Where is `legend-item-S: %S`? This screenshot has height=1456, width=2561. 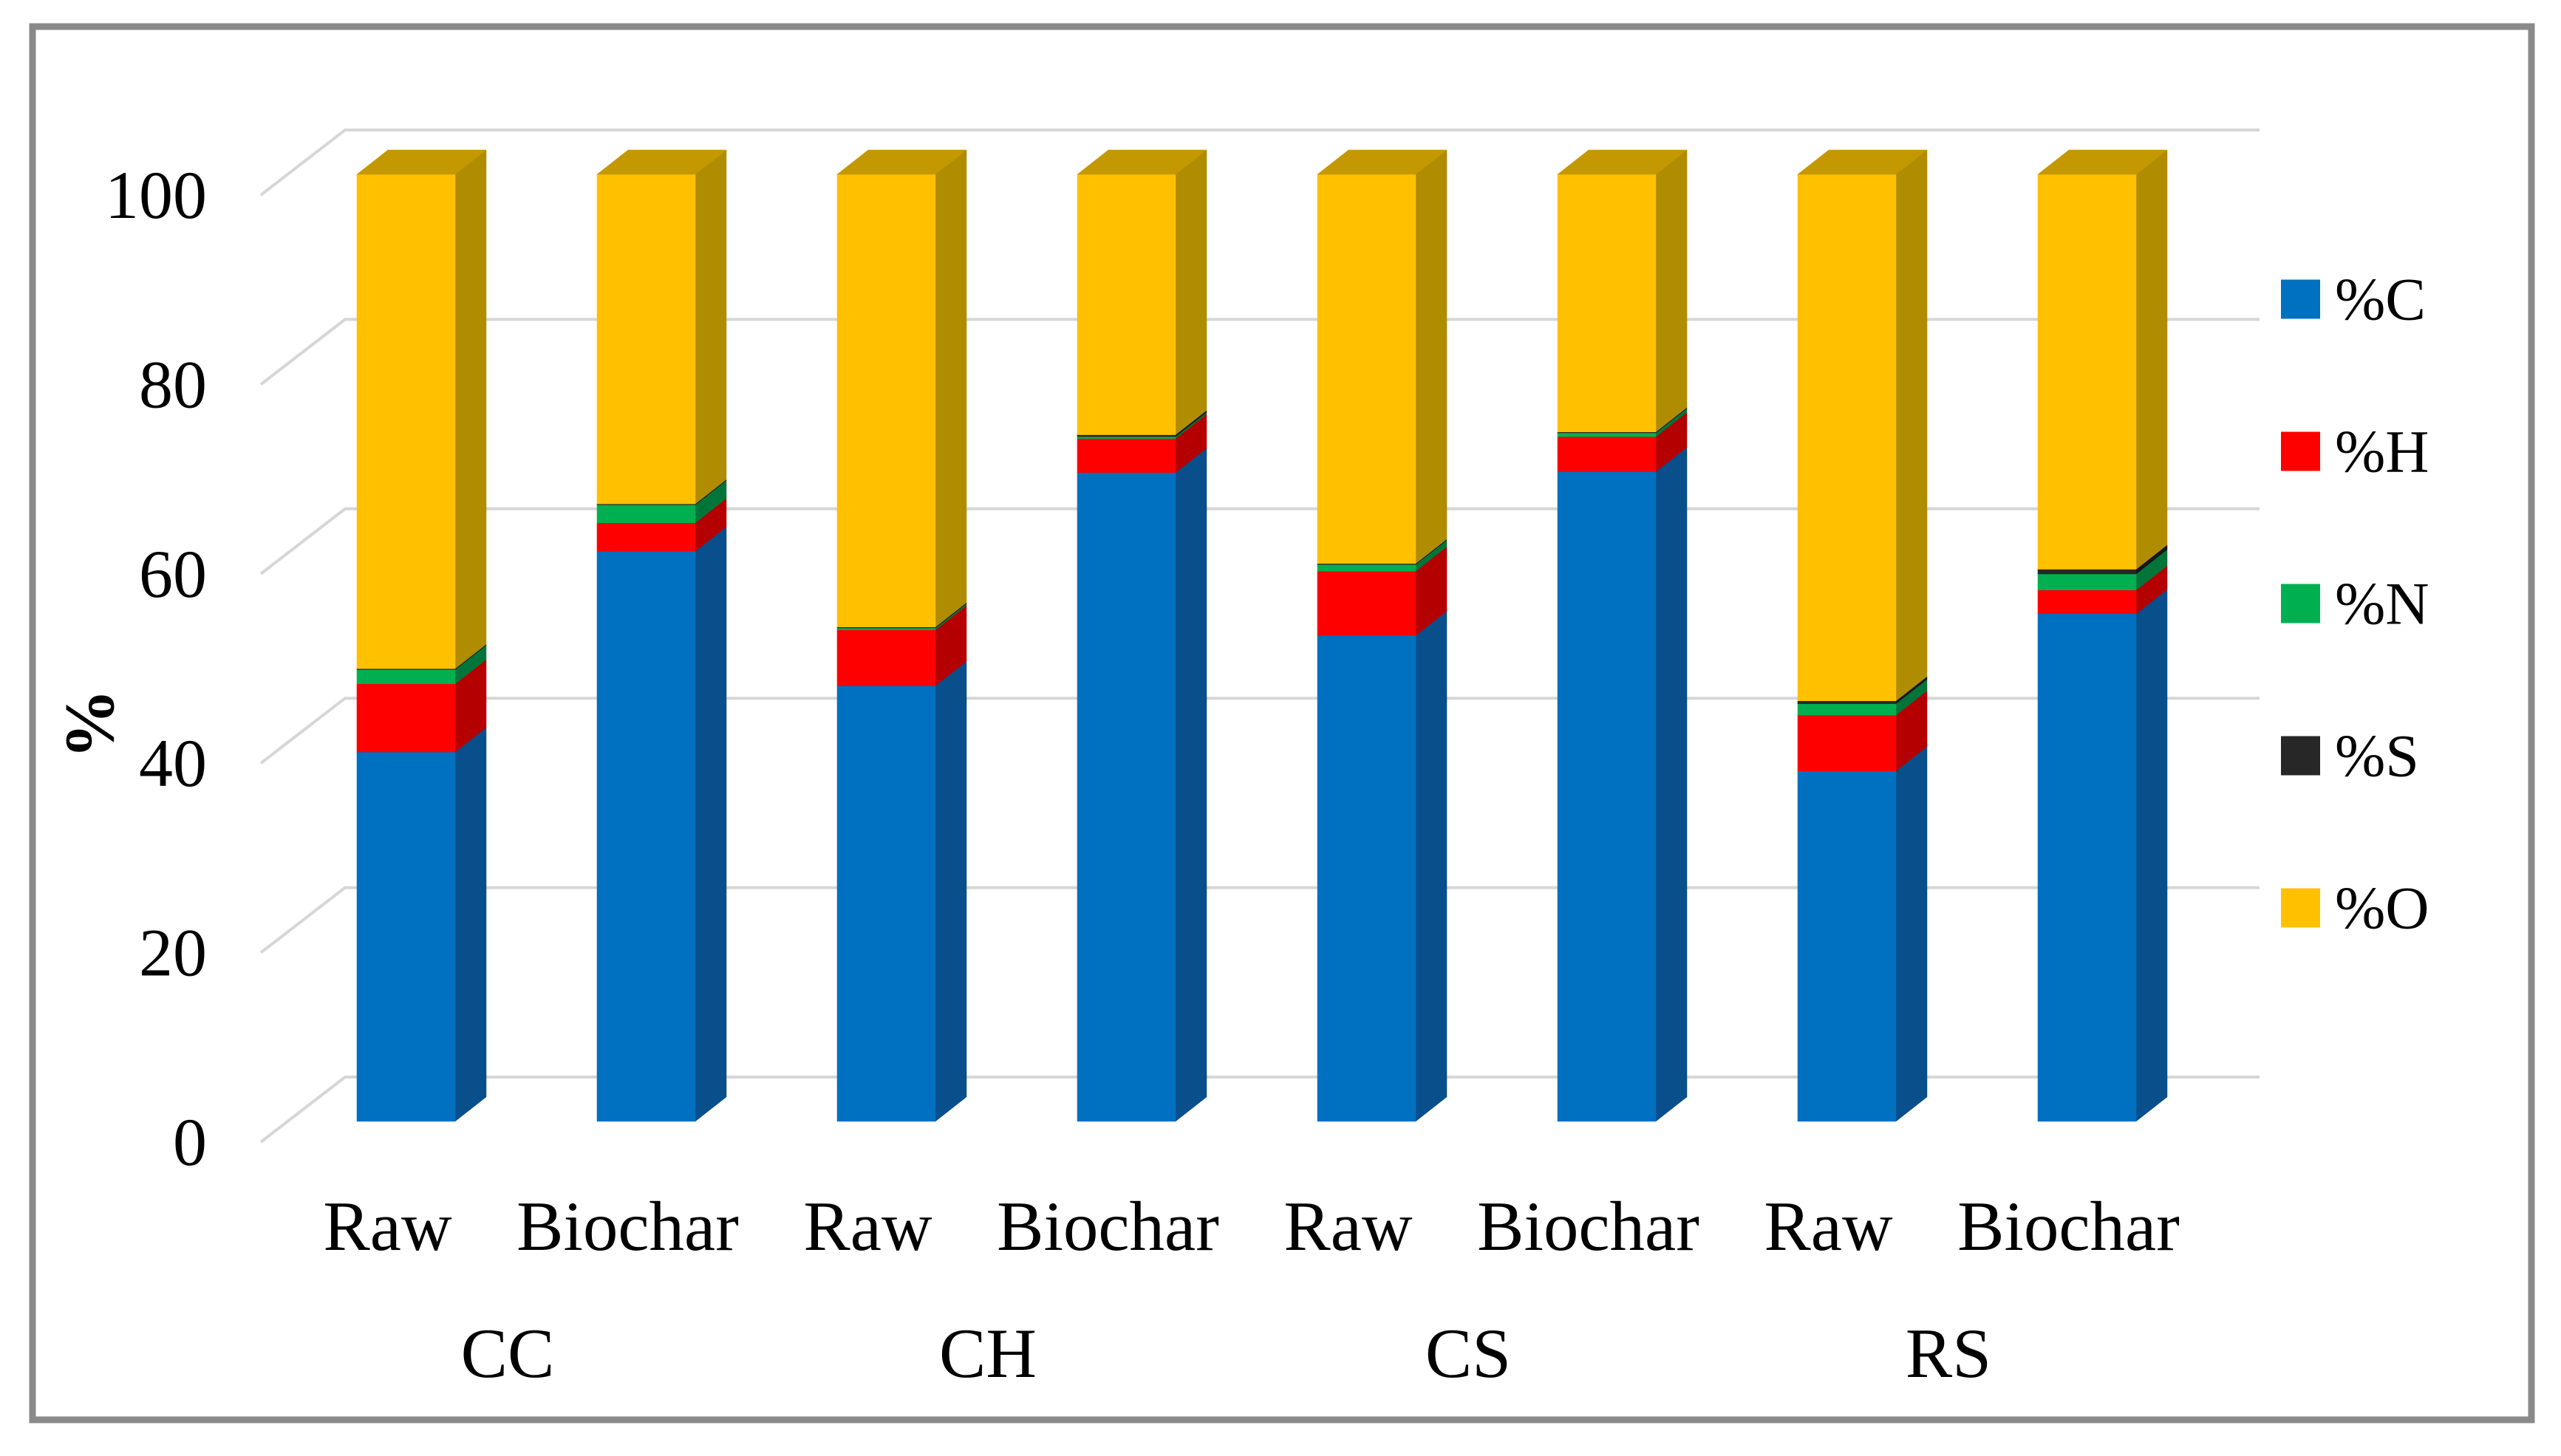
legend-item-S: %S is located at coordinates (2350, 756).